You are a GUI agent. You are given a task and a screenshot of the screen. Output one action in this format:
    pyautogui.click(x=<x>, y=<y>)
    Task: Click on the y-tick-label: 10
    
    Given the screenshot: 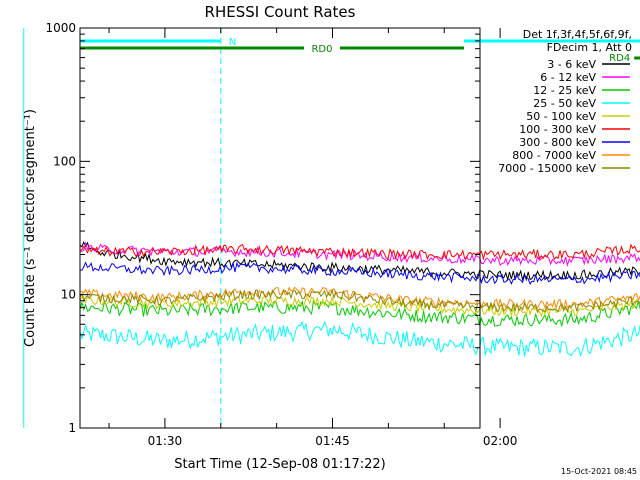 What is the action you would take?
    pyautogui.click(x=68, y=295)
    